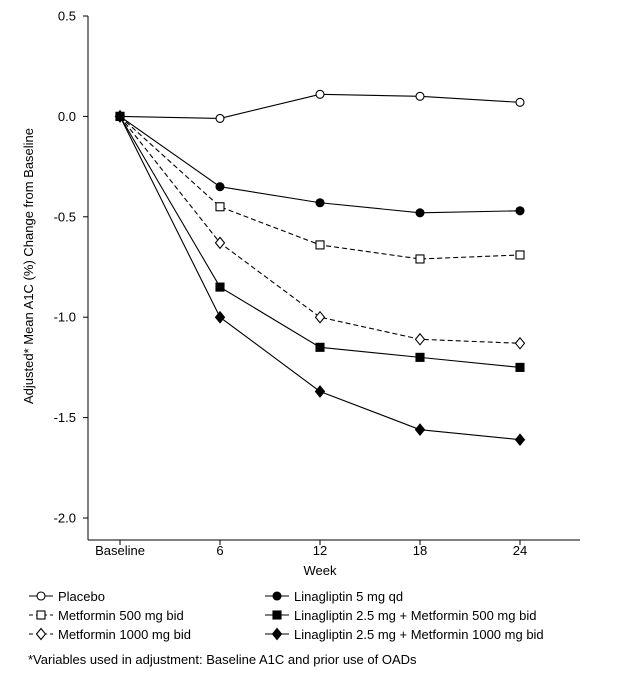  Describe the element at coordinates (219, 550) in the screenshot. I see `x-tick-label: 6` at that location.